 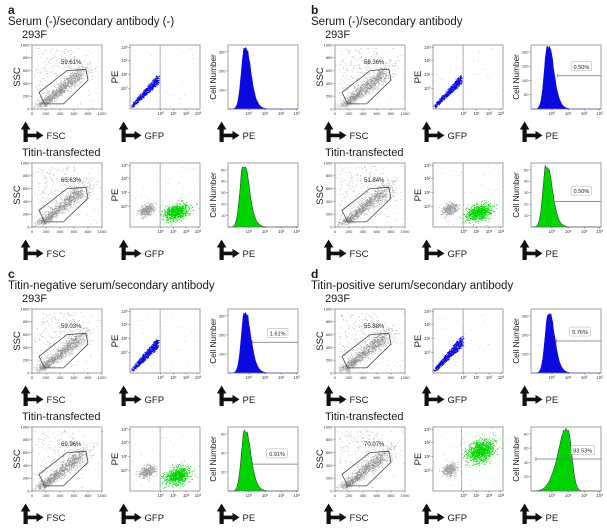 I want to click on gate-polygon, so click(x=63, y=468).